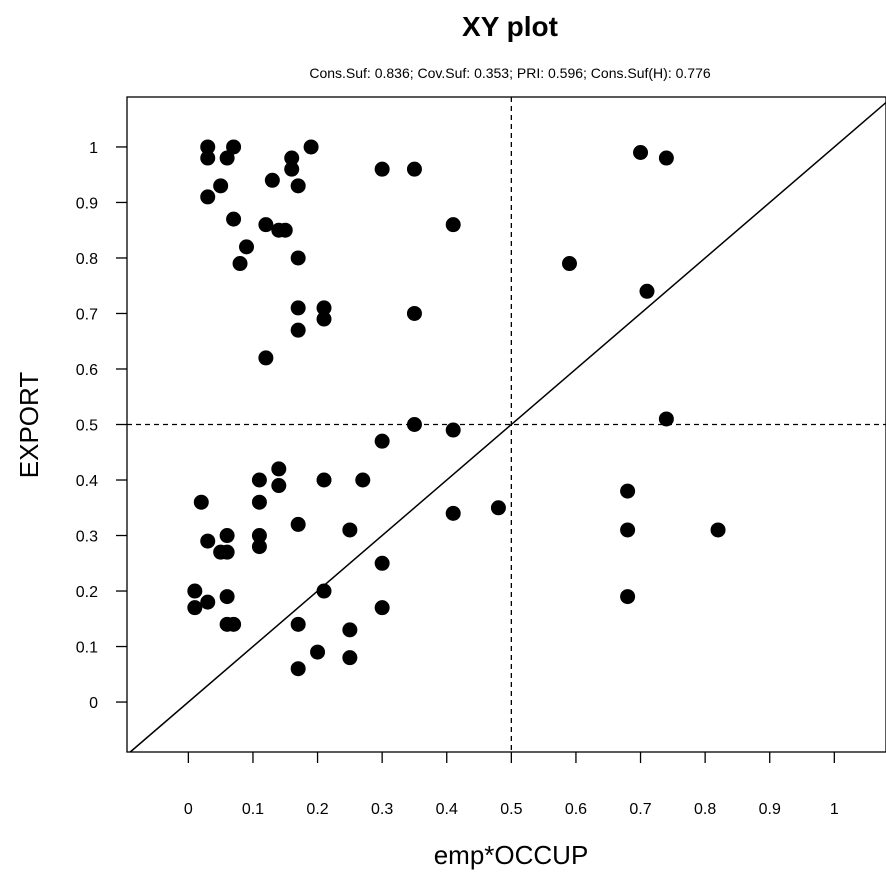 This screenshot has height=874, width=886. Describe the element at coordinates (188, 809) in the screenshot. I see `x-tick-label: 0` at that location.